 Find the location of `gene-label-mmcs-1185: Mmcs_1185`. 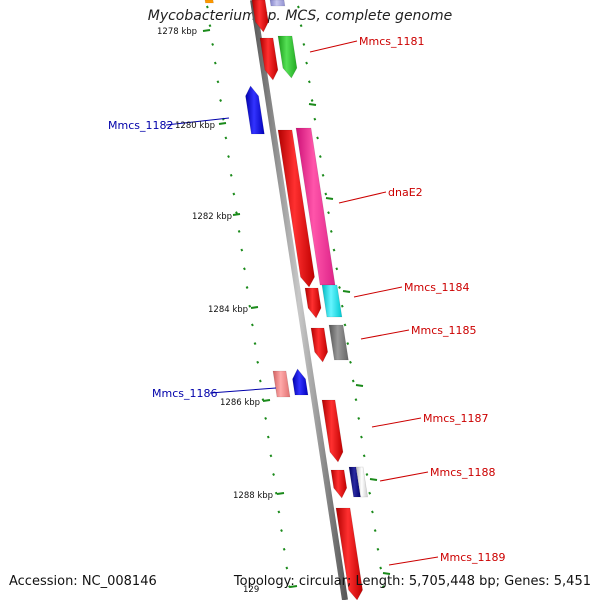

gene-label-mmcs-1185: Mmcs_1185 is located at coordinates (443, 330).